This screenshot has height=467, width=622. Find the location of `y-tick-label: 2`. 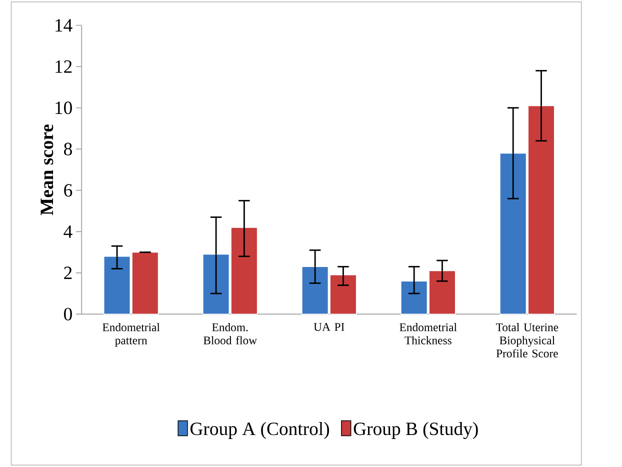

y-tick-label: 2 is located at coordinates (68, 273).